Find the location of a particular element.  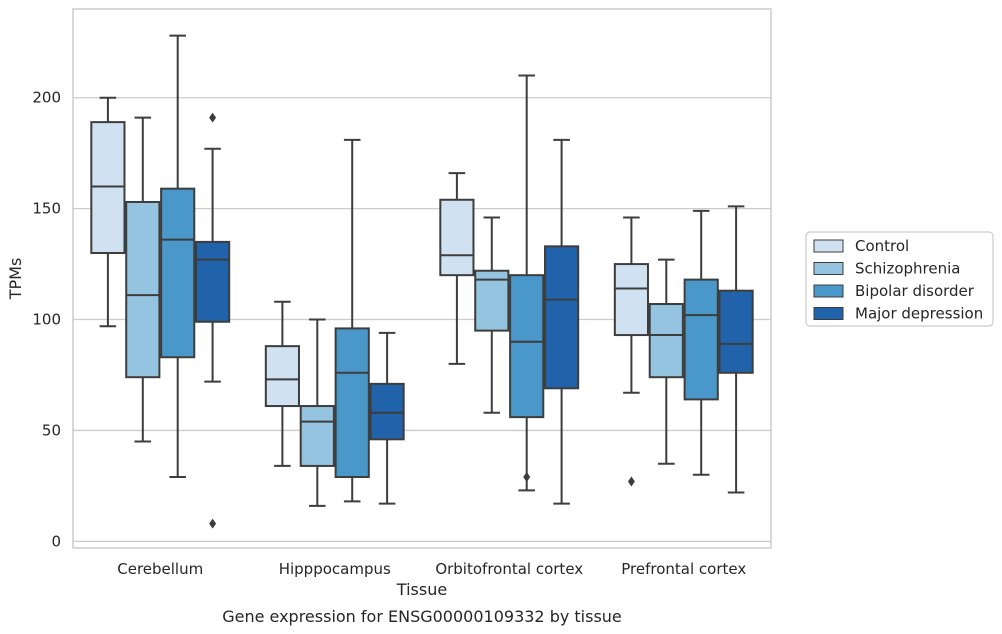

y-tick-label: 100 is located at coordinates (46, 320).